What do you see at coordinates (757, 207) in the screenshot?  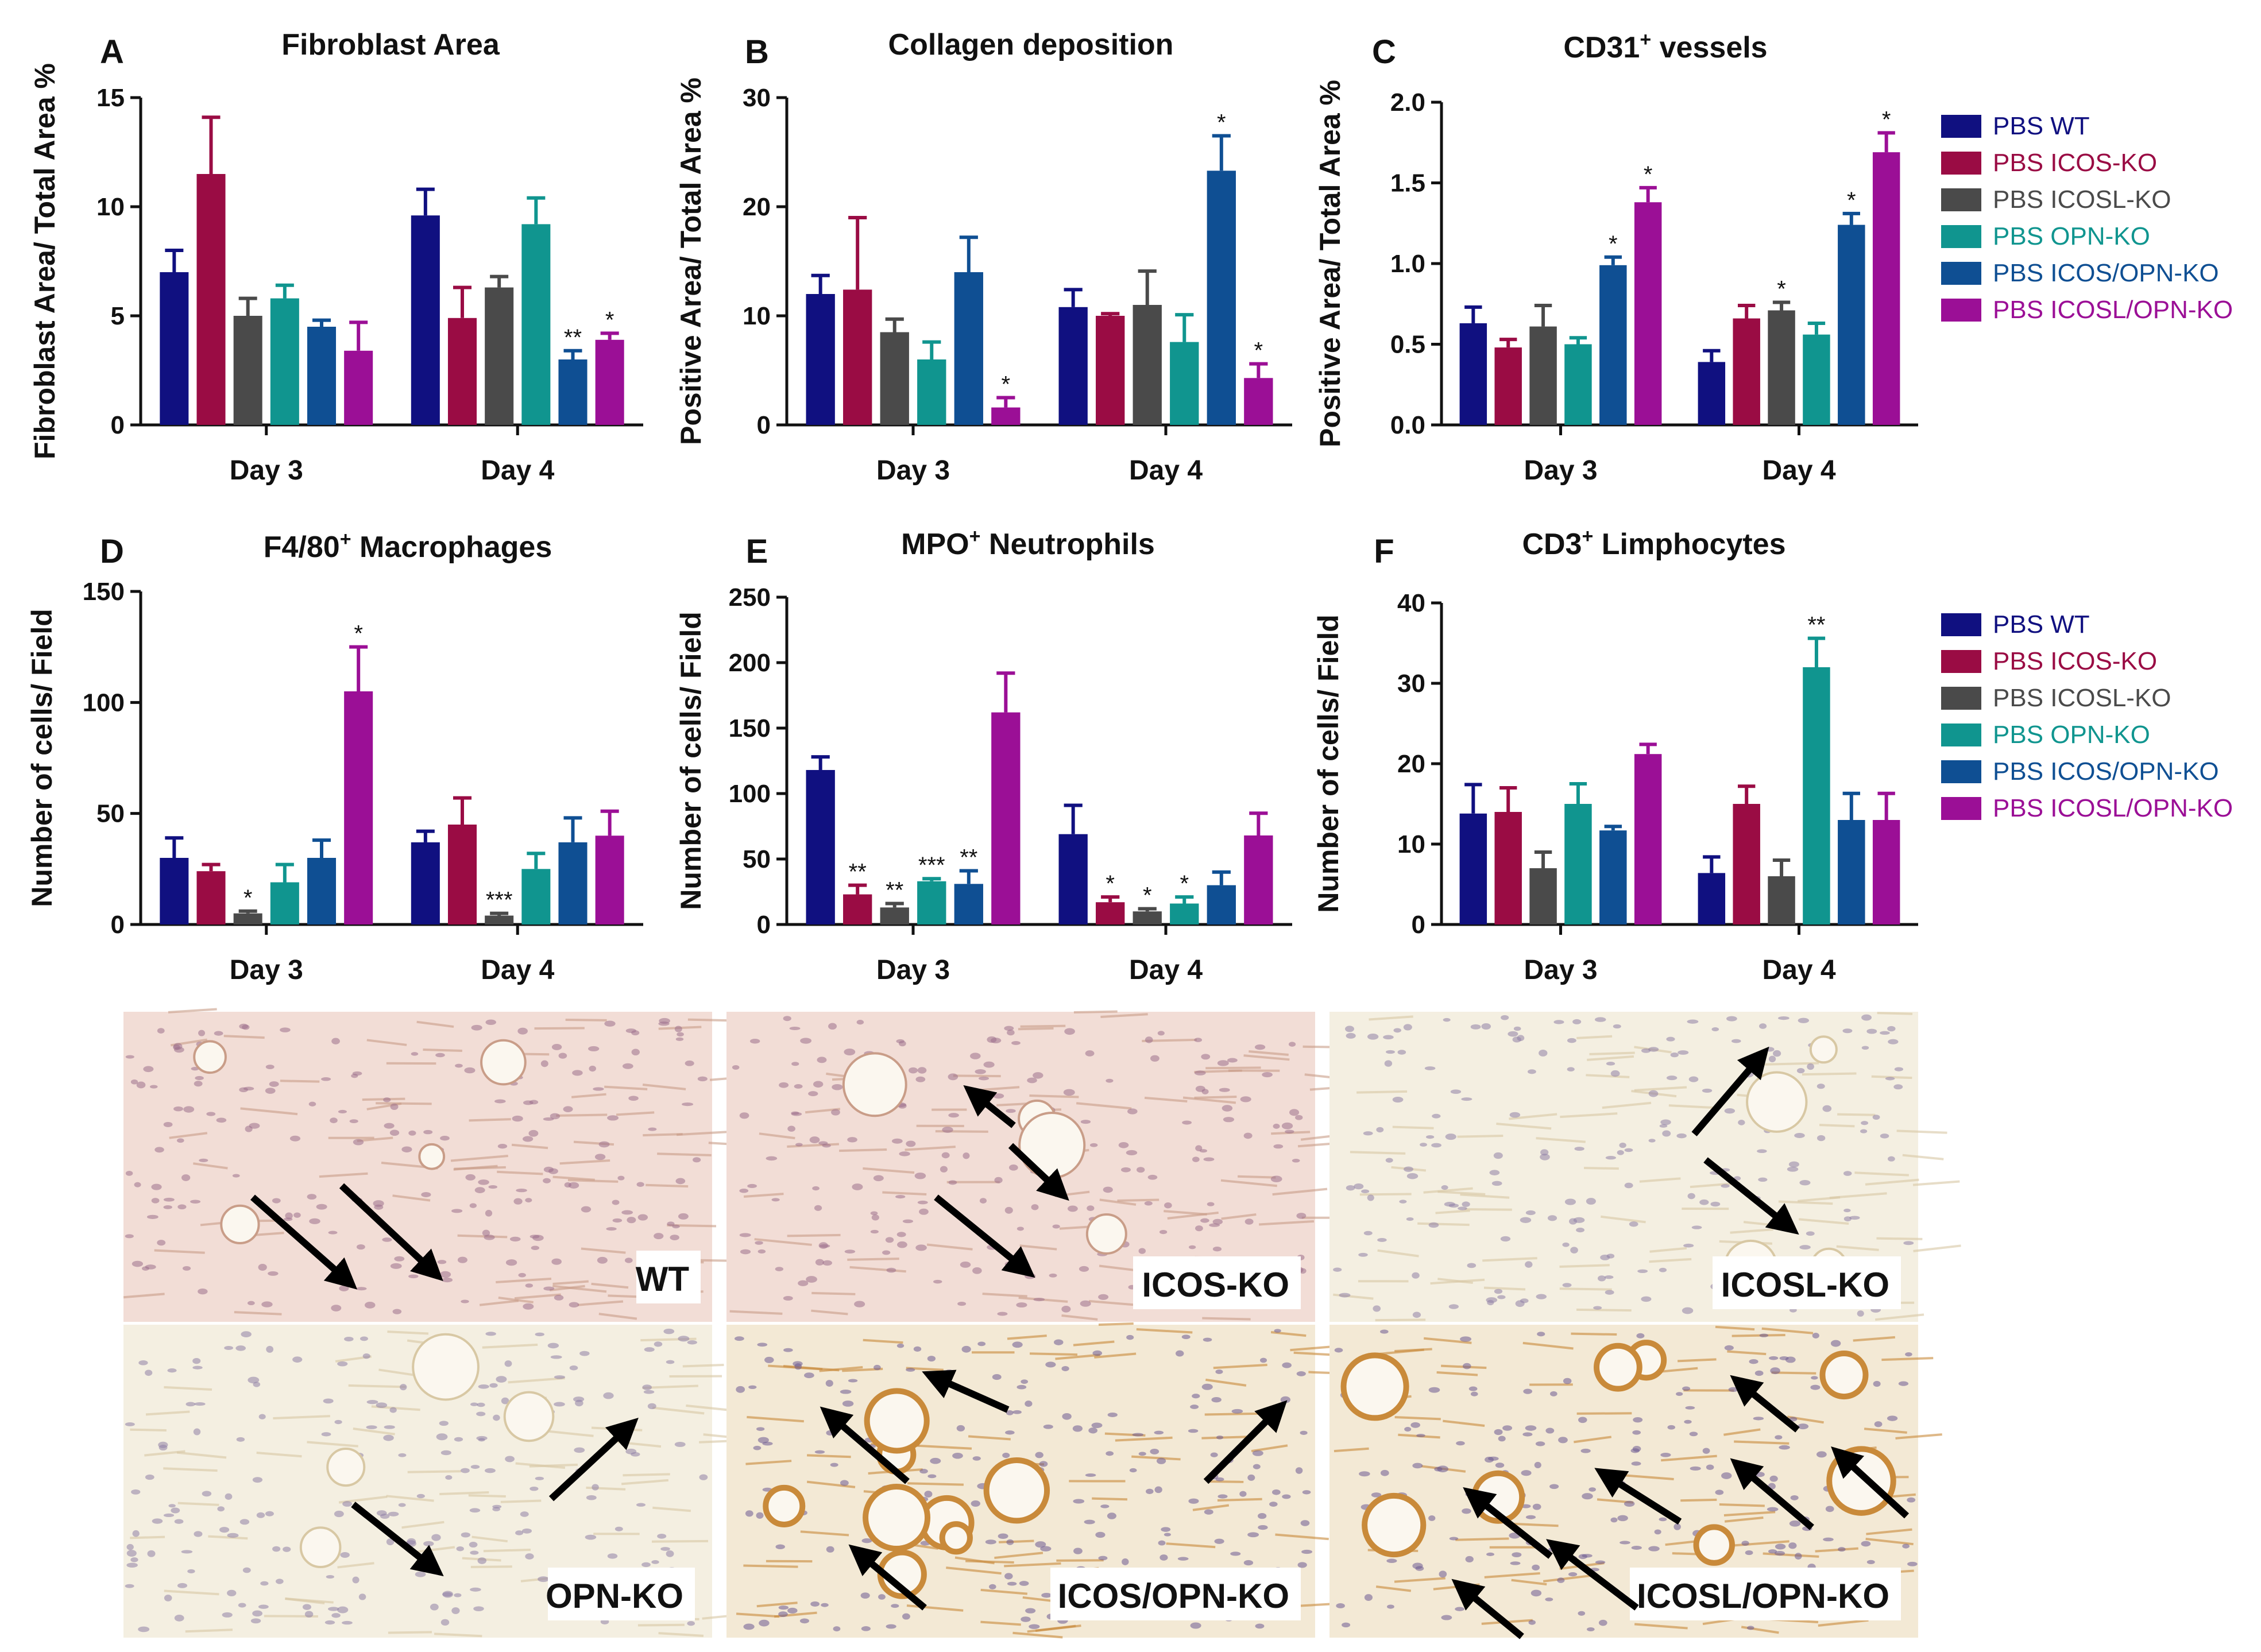 I see `y-tick-label: 20` at bounding box center [757, 207].